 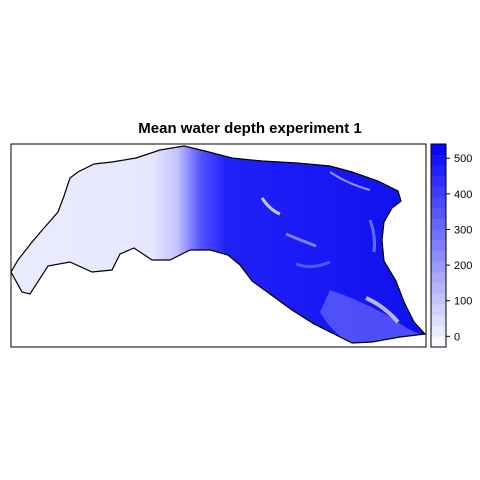 What do you see at coordinates (457, 337) in the screenshot?
I see `colorbar-tick-label: 0` at bounding box center [457, 337].